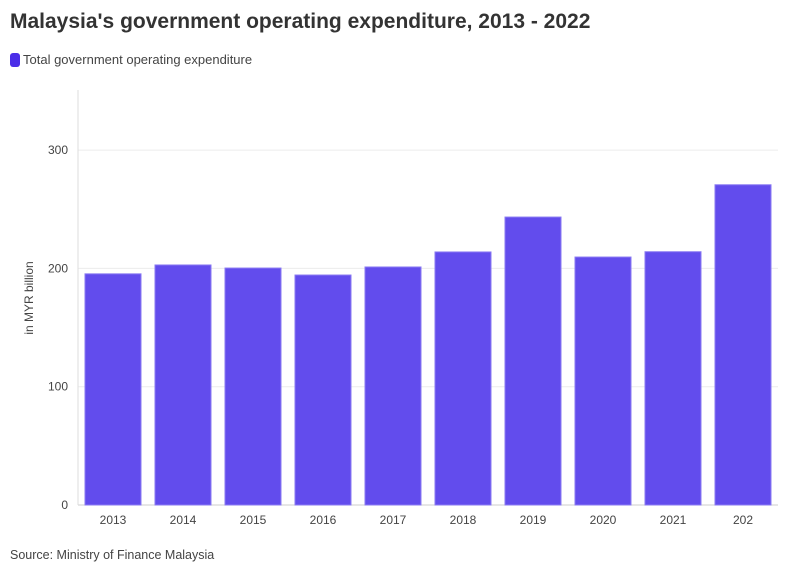  I want to click on bar-2019, so click(533, 361).